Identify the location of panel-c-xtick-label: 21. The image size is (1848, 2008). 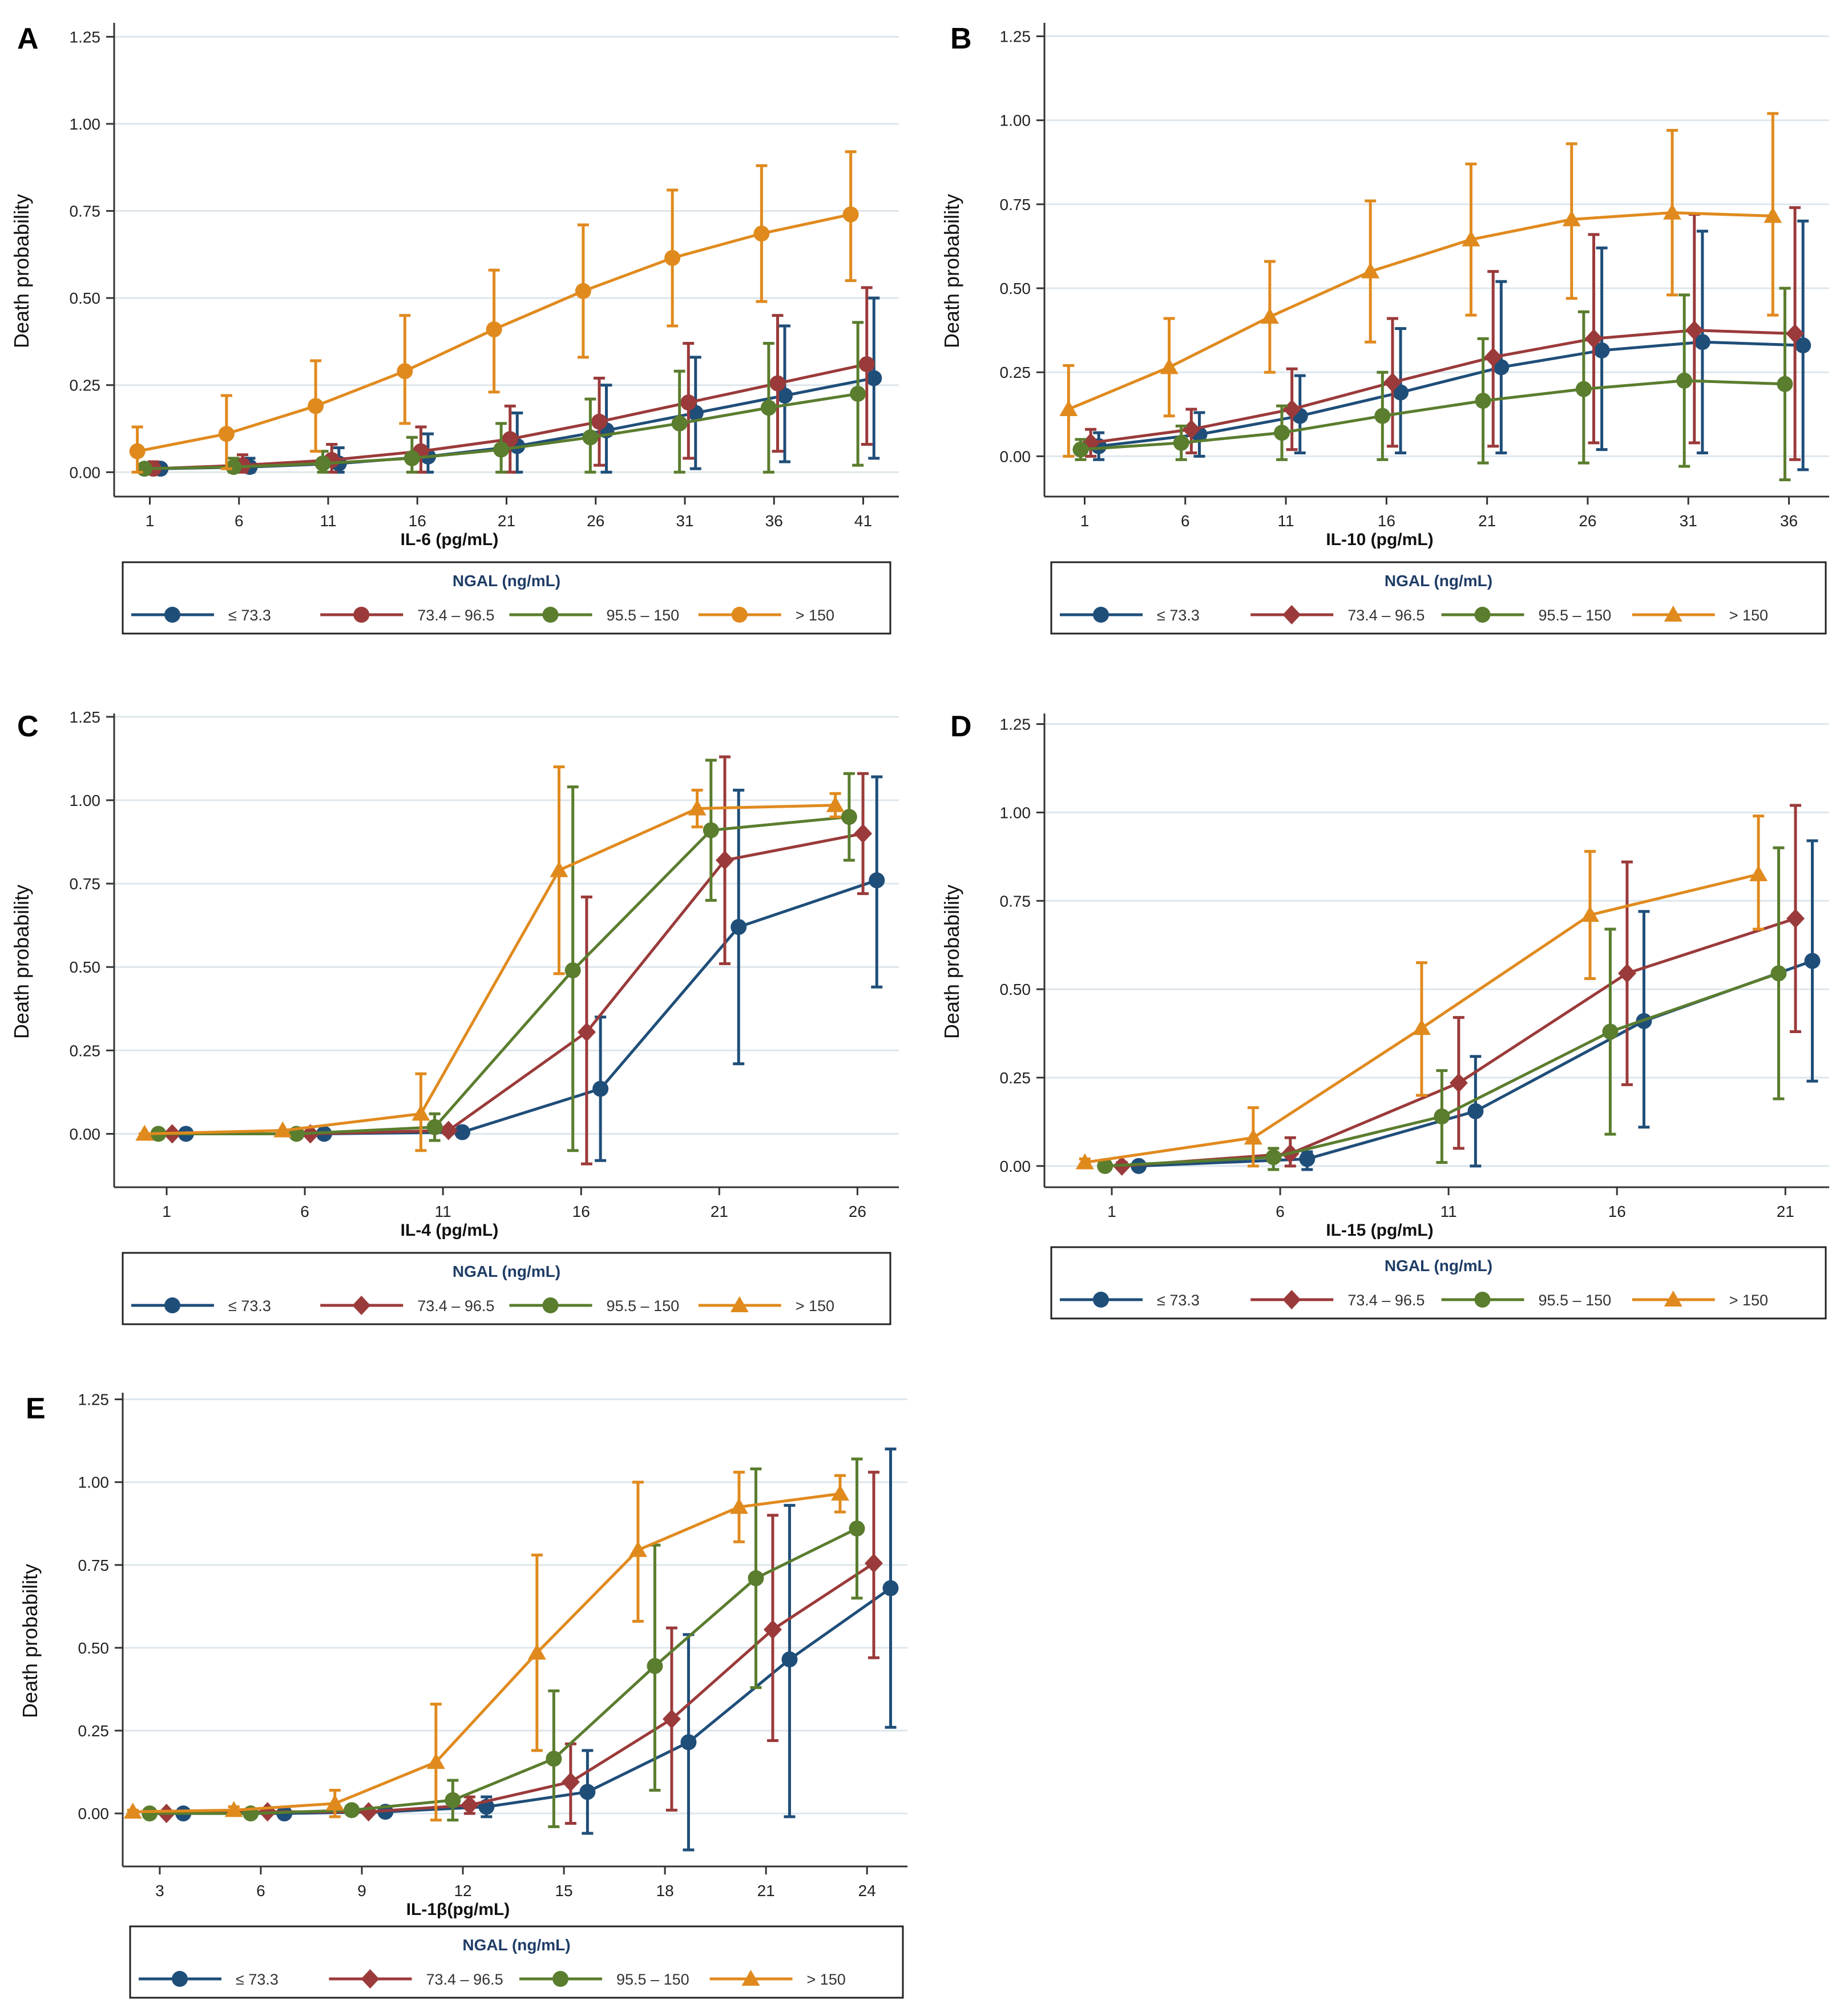
(719, 1211).